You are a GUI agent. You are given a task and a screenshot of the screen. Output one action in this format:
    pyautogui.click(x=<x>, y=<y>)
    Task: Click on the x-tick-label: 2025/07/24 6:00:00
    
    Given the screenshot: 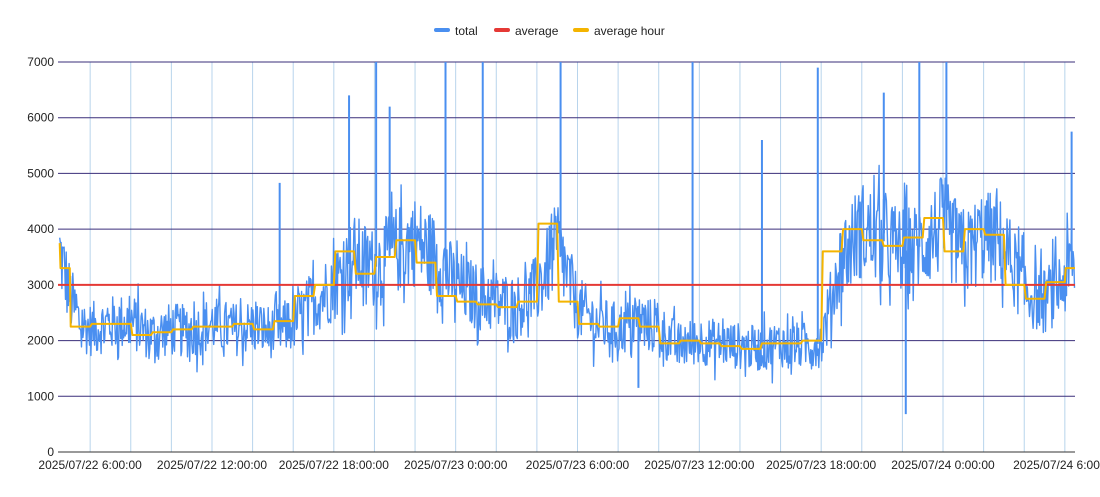 What is the action you would take?
    pyautogui.click(x=1056, y=465)
    